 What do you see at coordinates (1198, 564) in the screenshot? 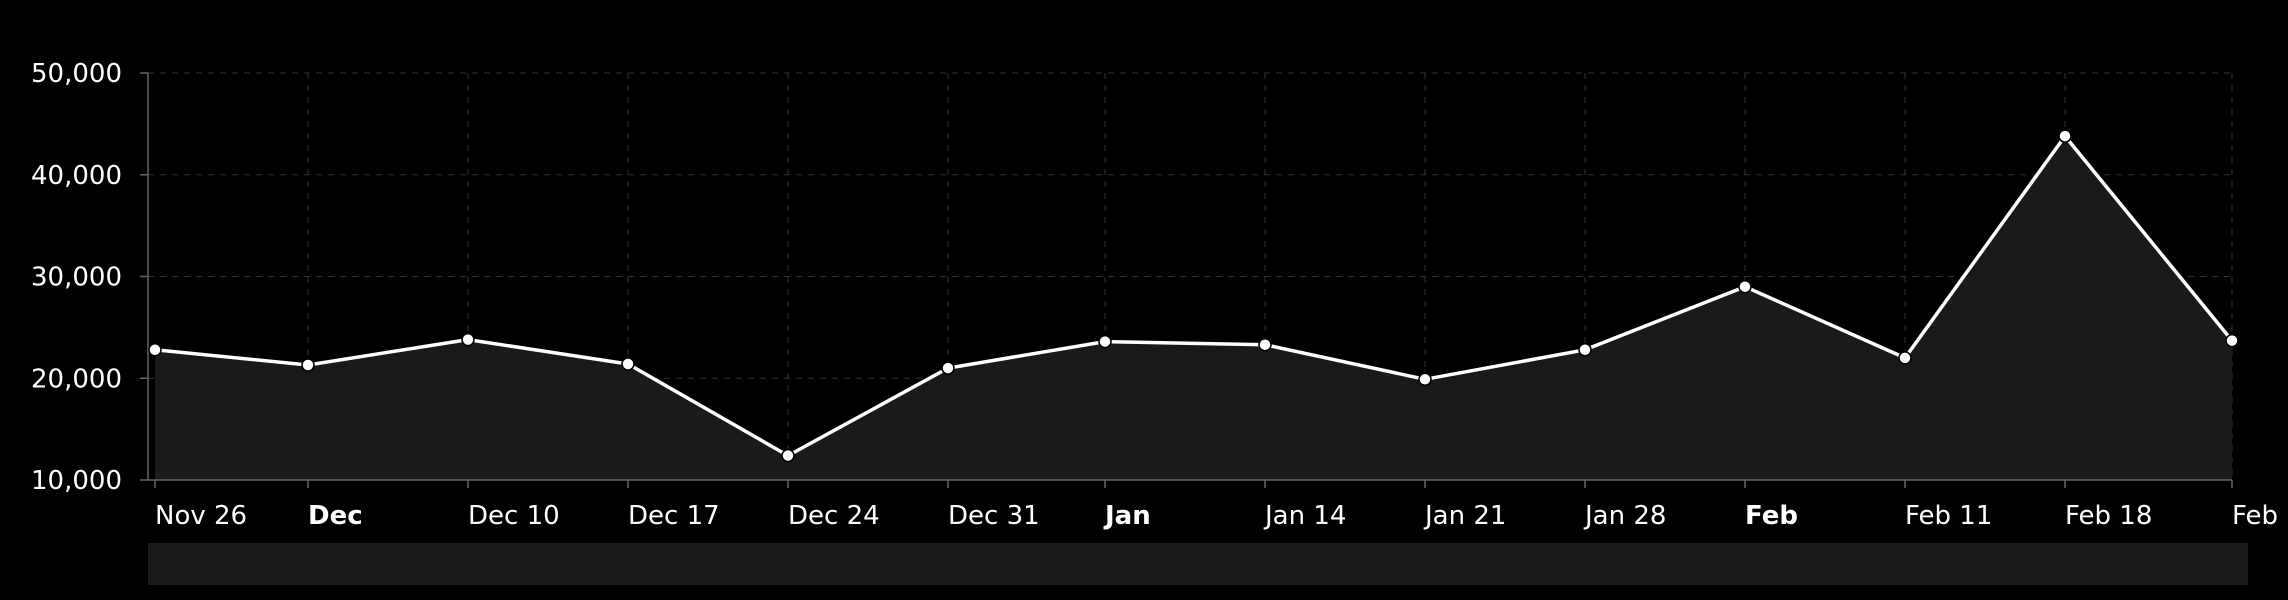
I see `scrollbar-track` at bounding box center [1198, 564].